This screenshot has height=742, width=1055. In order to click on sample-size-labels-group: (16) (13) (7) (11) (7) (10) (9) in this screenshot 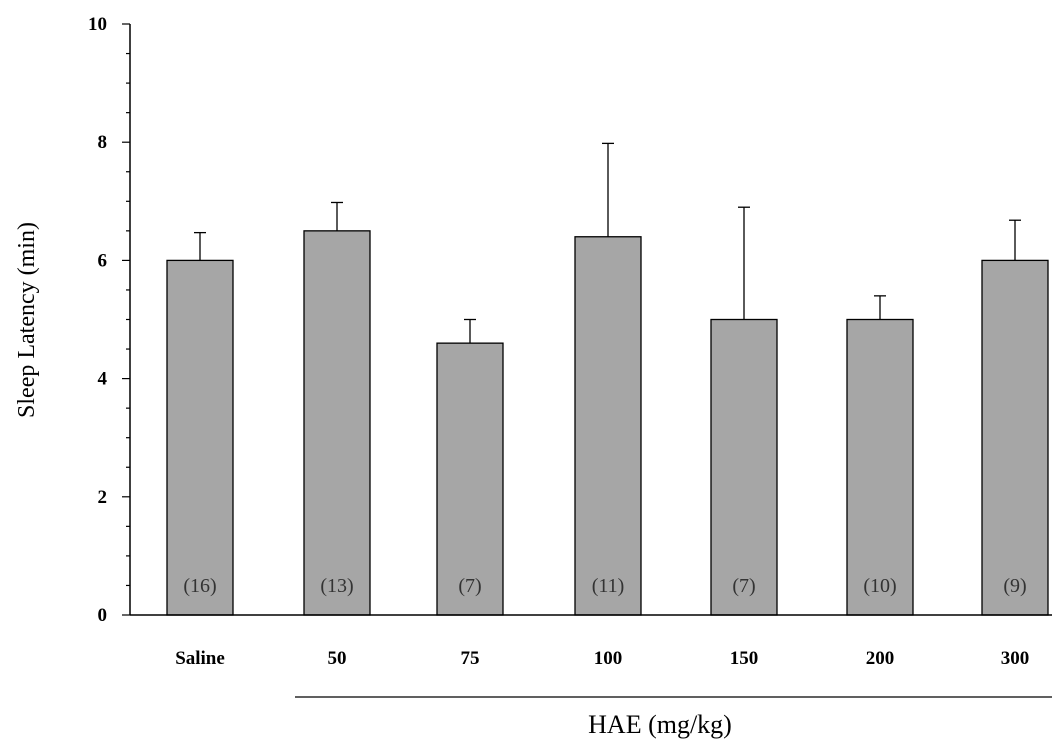, I will do `click(604, 586)`.